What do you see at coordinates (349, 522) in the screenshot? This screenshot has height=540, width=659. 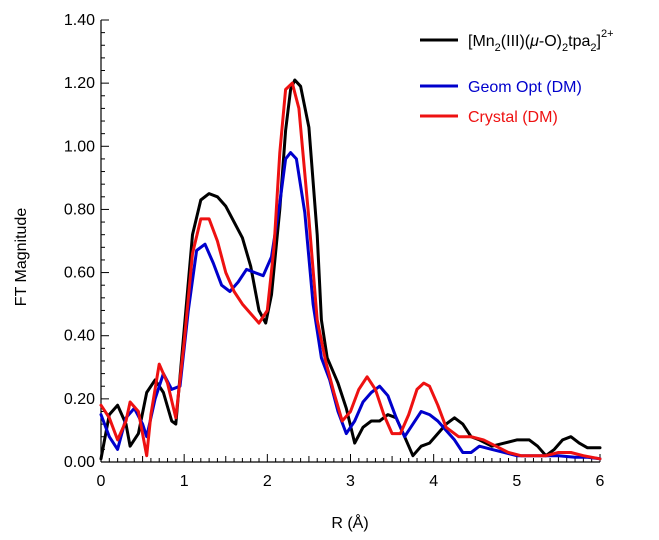 I see `x-axis-title: R (Å)` at bounding box center [349, 522].